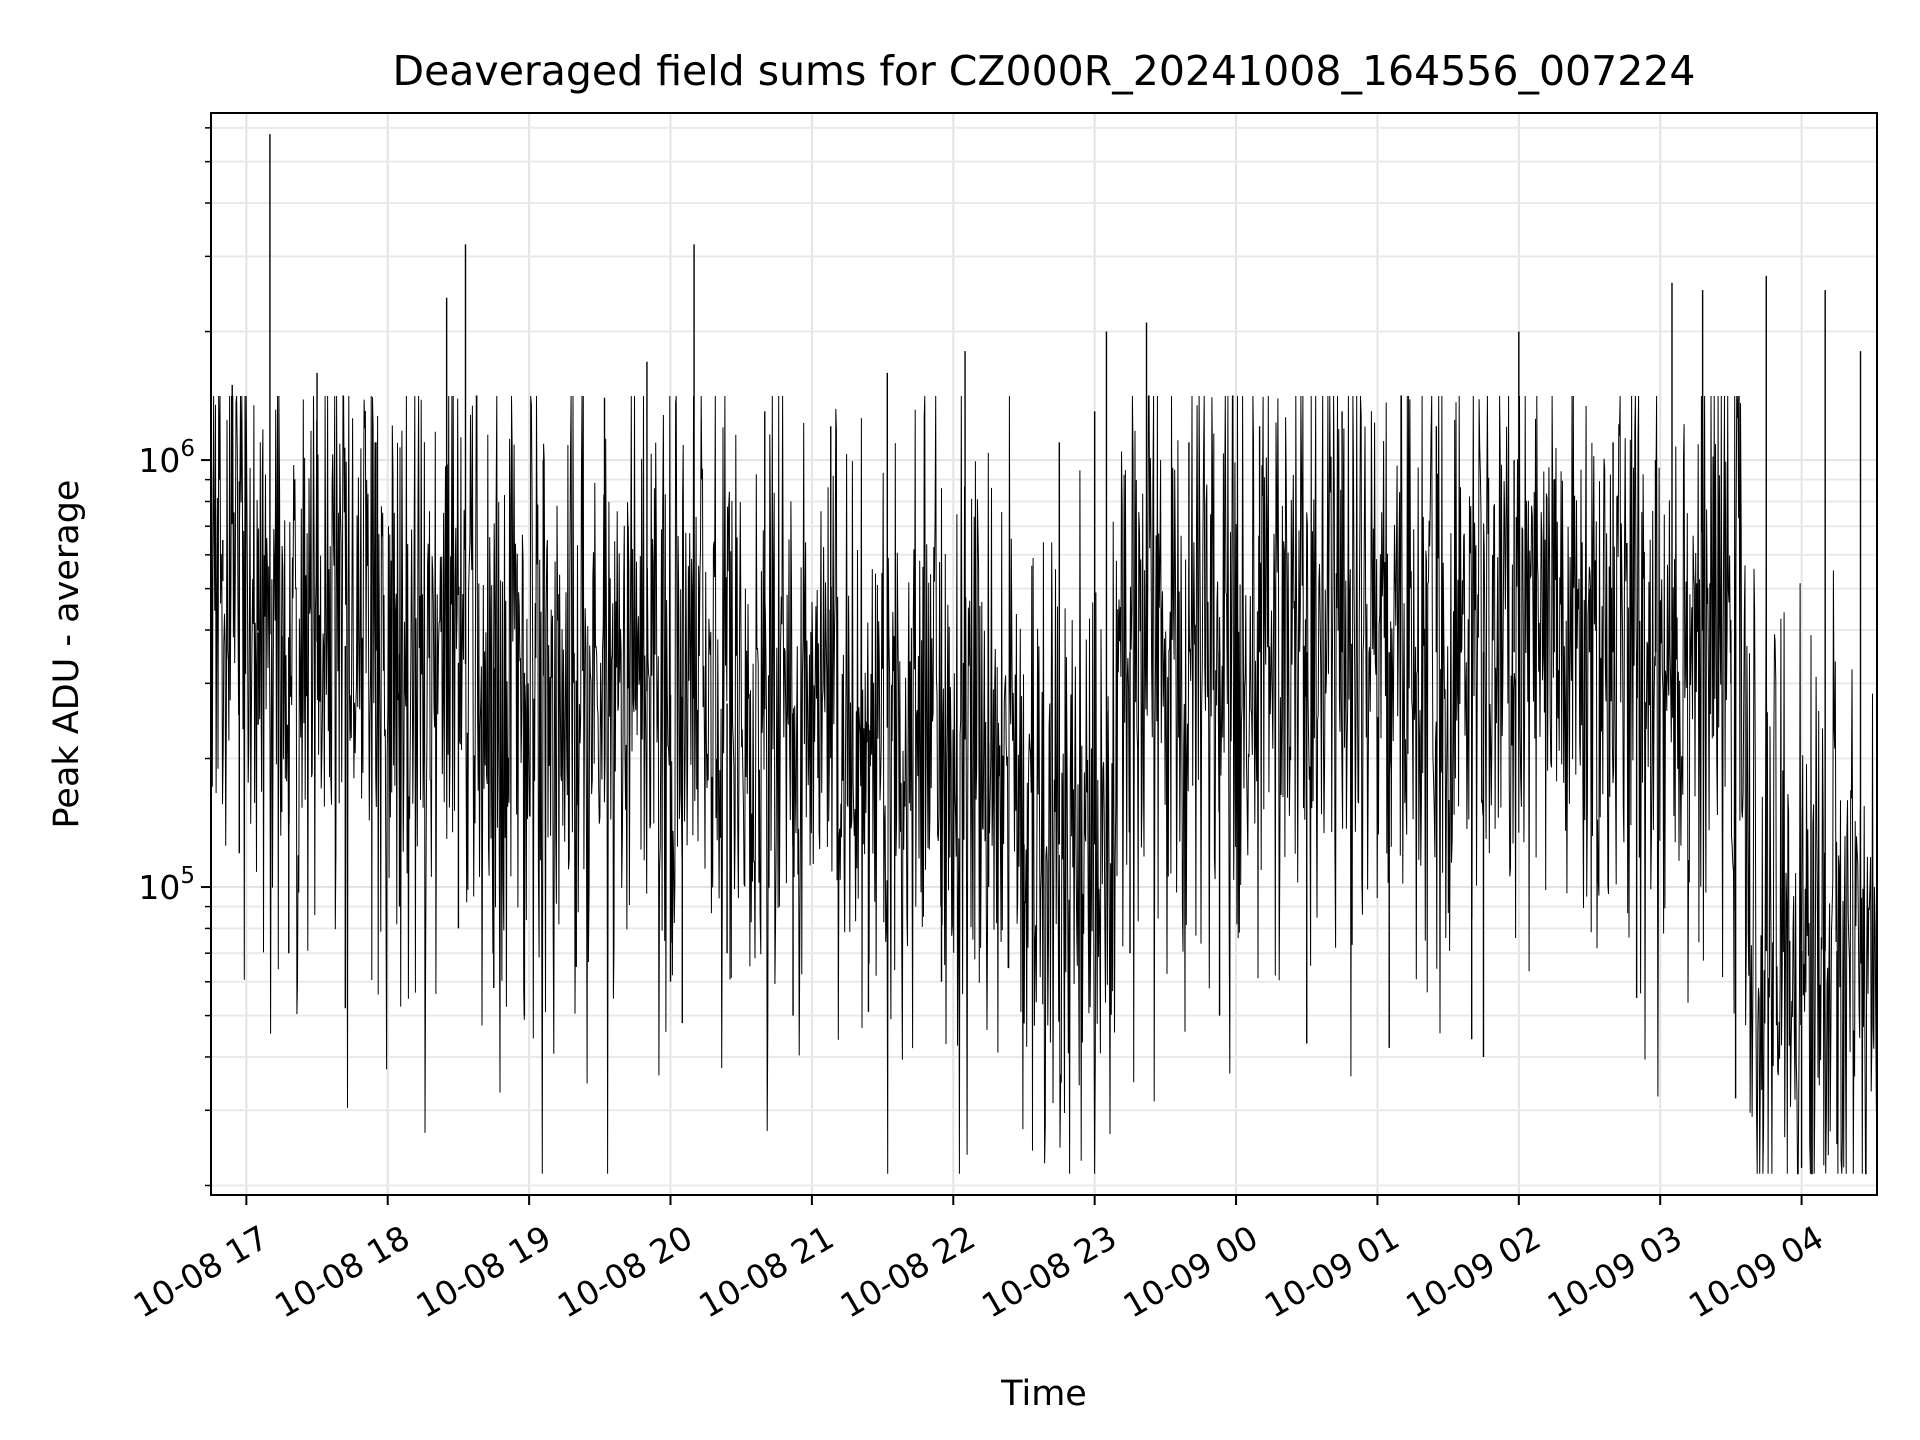 This screenshot has width=1920, height=1440. What do you see at coordinates (166, 458) in the screenshot?
I see `y-tick-label: 10⁶` at bounding box center [166, 458].